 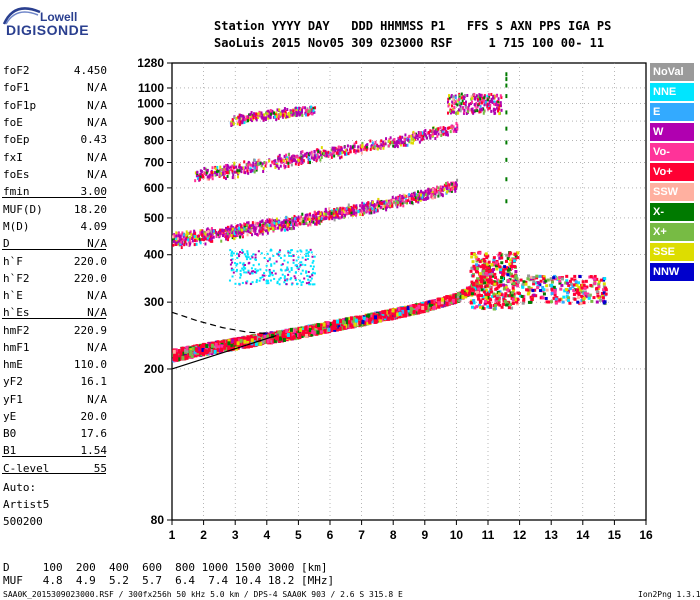 I want to click on logo-lowell: Lowell, so click(x=59, y=17).